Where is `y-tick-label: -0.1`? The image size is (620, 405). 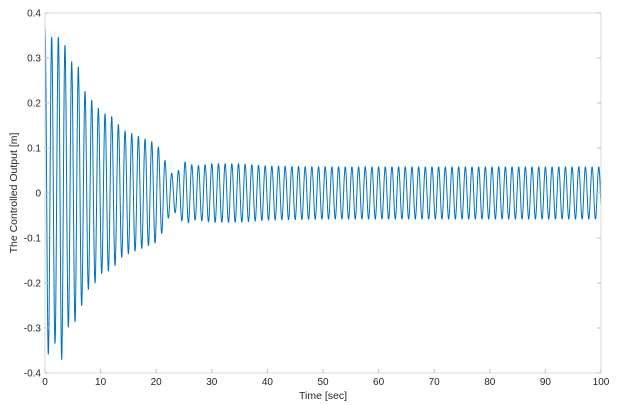 y-tick-label: -0.1 is located at coordinates (33, 239).